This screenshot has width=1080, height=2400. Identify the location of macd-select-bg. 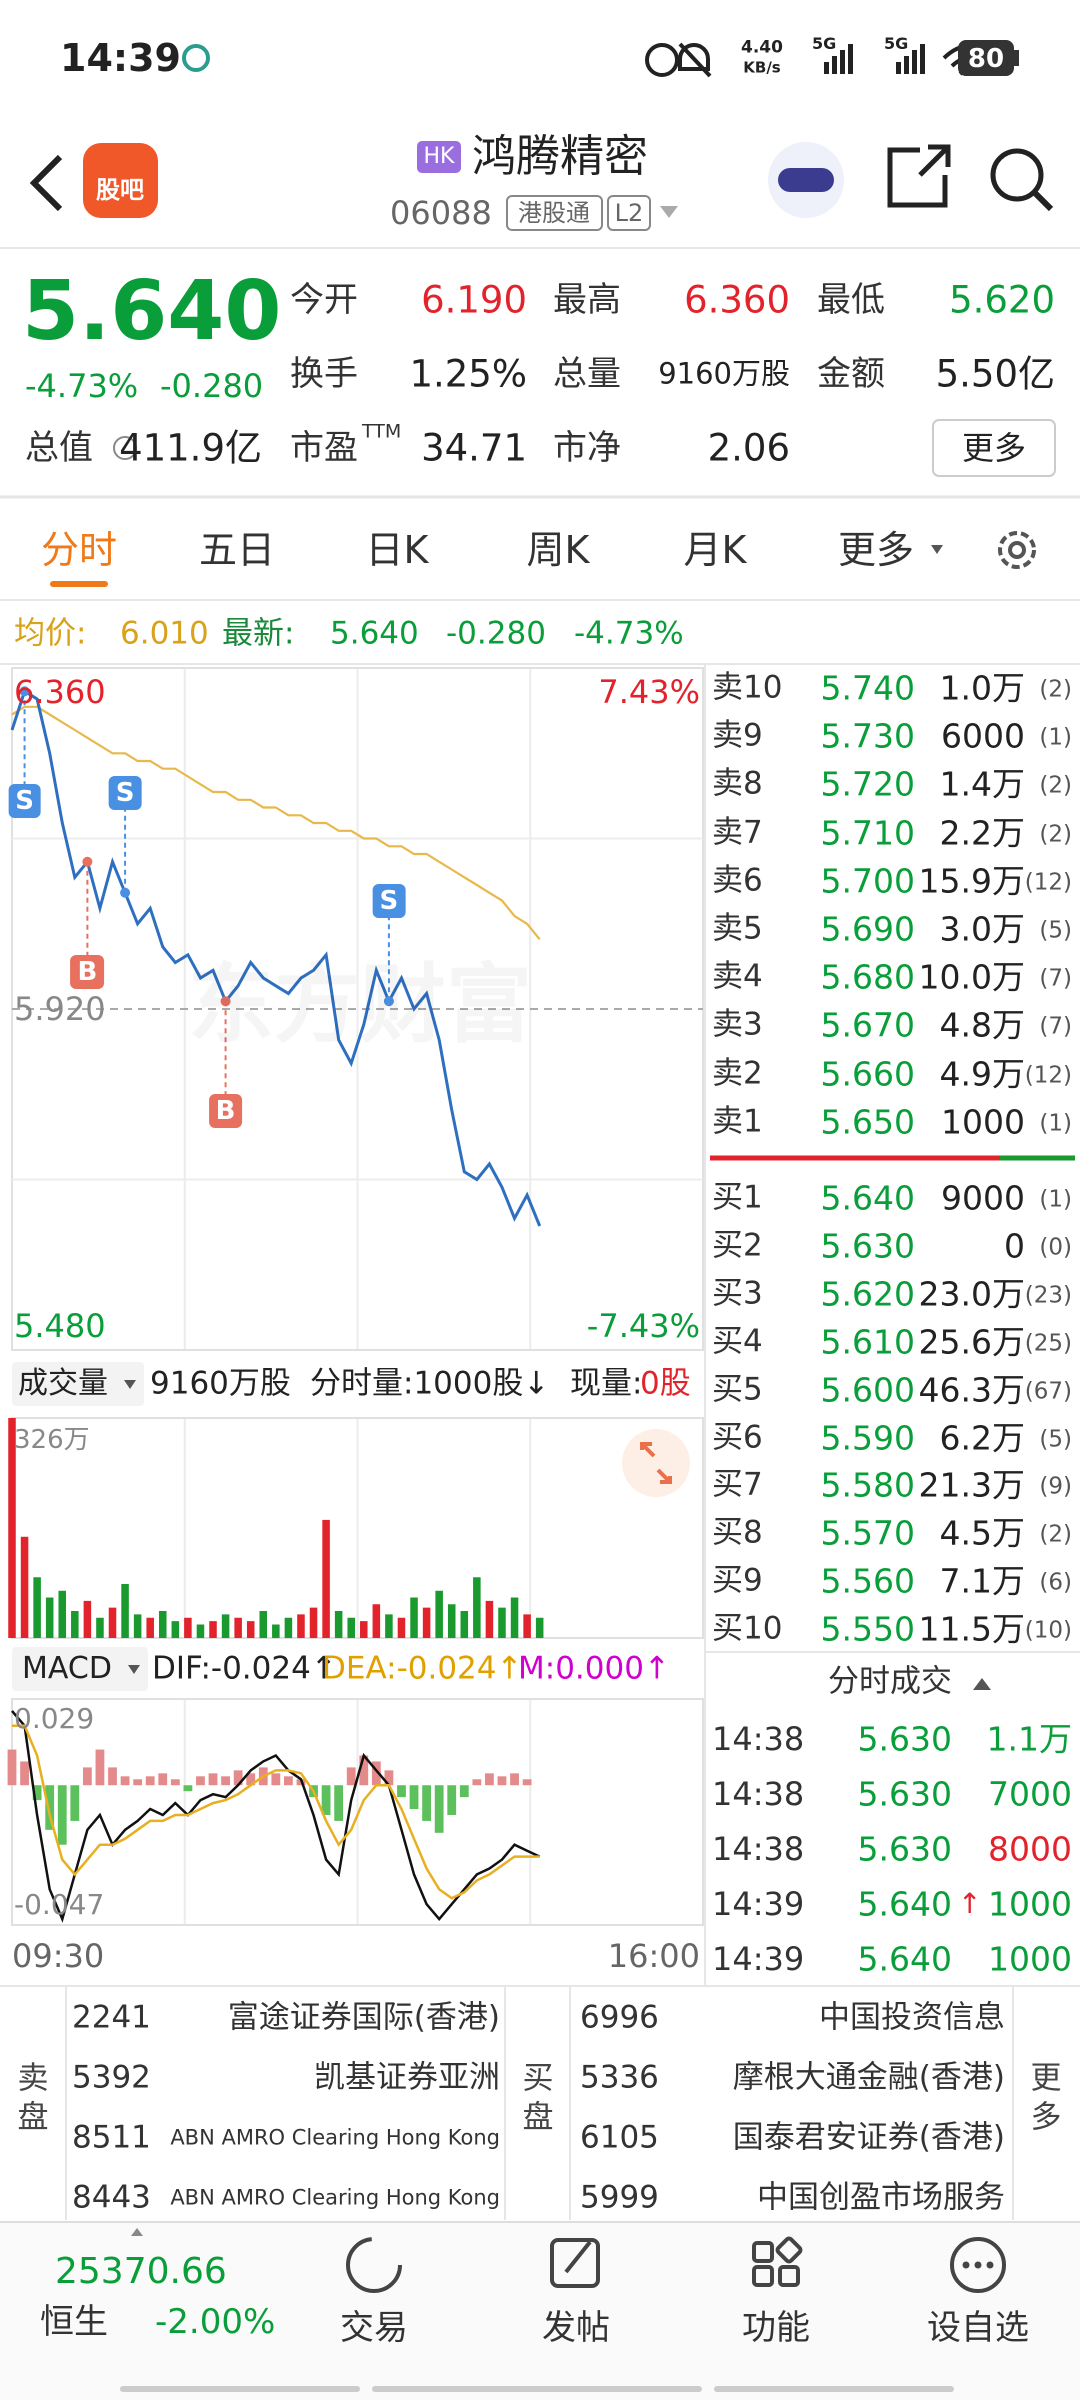
(80, 1669).